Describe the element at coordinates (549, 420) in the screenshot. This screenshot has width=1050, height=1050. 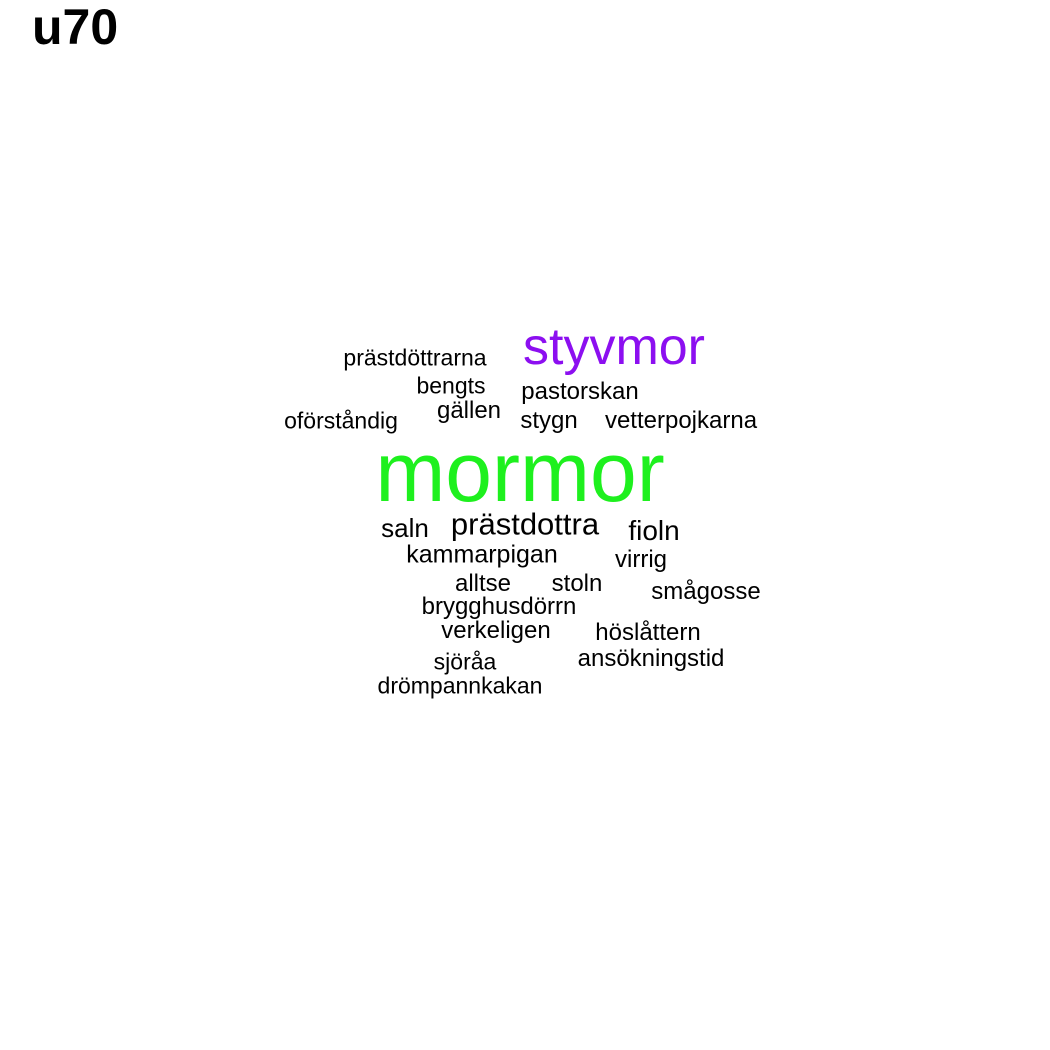
I see `cloud-word: stygn` at that location.